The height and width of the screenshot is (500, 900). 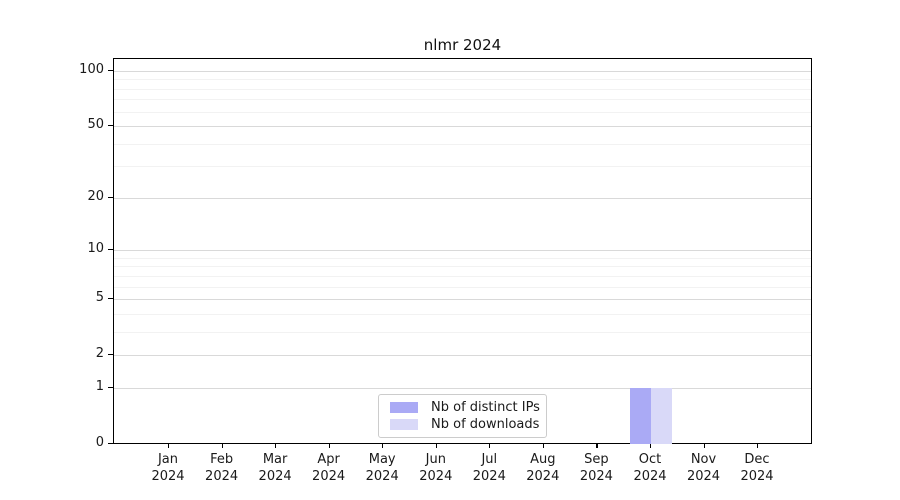 I want to click on x-tick-label: Jan 2024, so click(x=168, y=468).